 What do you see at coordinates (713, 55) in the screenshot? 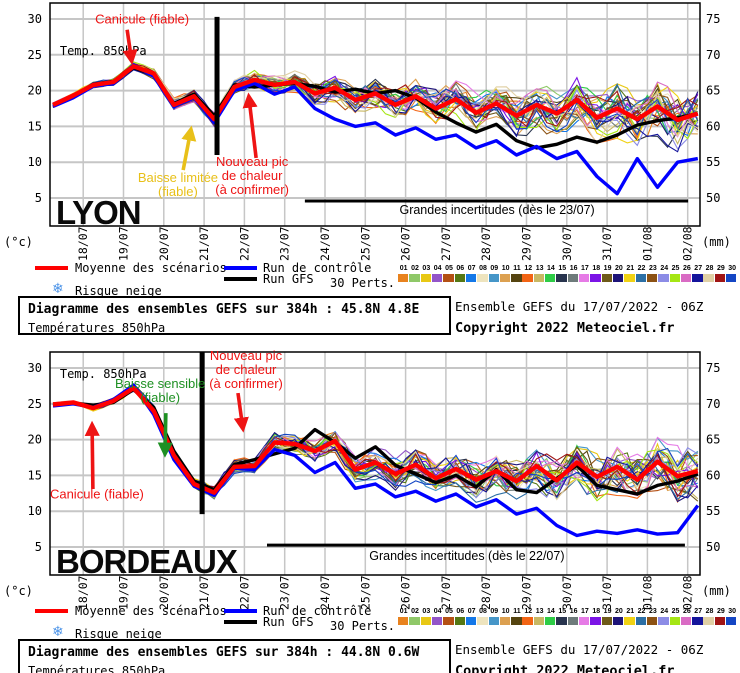
I see `right-axis-tick-label: 70` at bounding box center [713, 55].